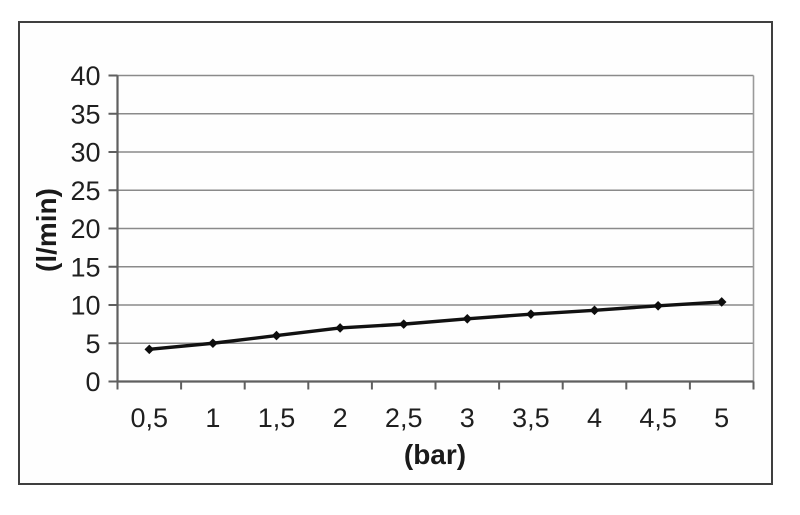  What do you see at coordinates (404, 418) in the screenshot?
I see `x-tick-label: 2,5` at bounding box center [404, 418].